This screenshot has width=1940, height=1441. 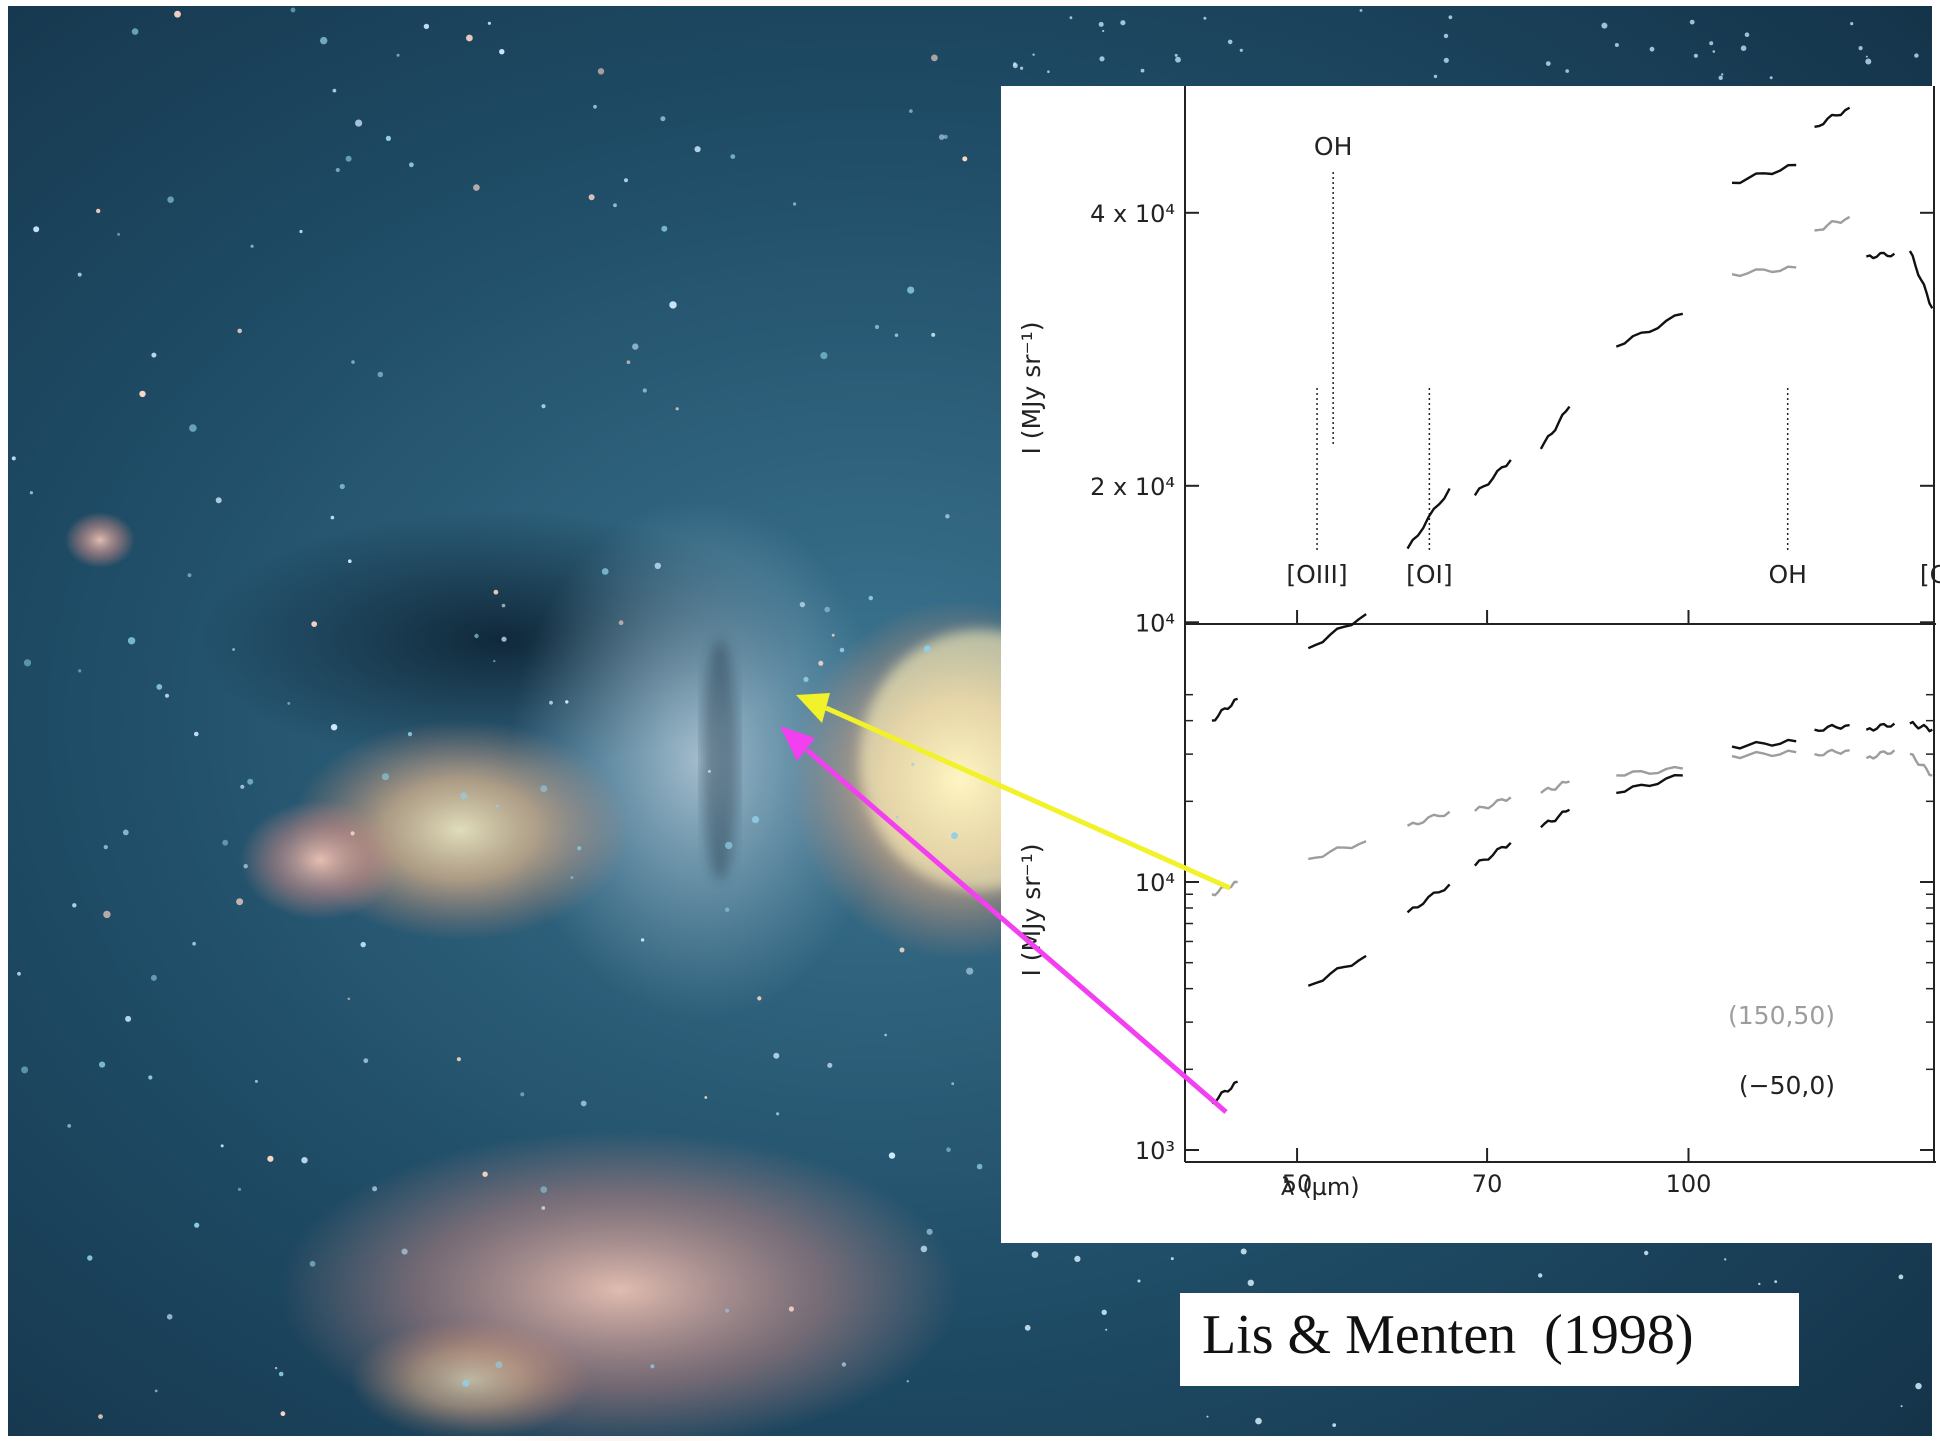 I want to click on x-tick-label: 70, so click(x=1487, y=1184).